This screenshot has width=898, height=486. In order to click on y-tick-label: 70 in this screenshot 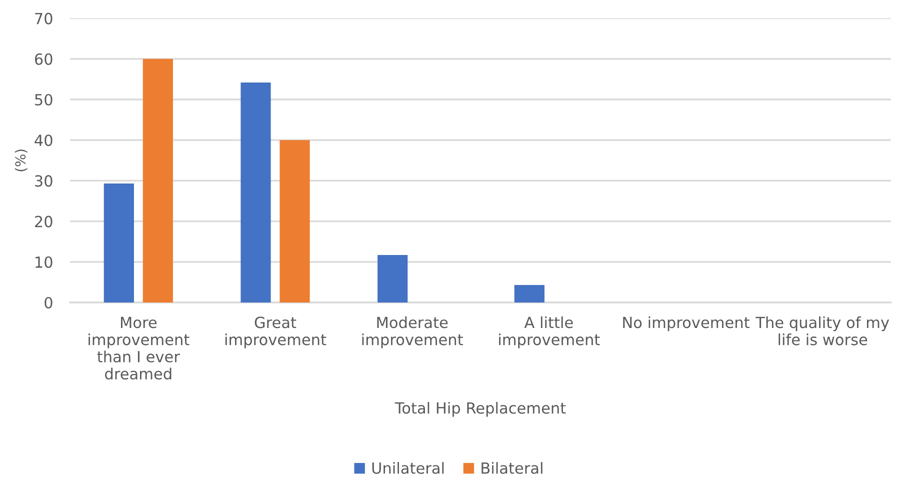, I will do `click(43, 18)`.